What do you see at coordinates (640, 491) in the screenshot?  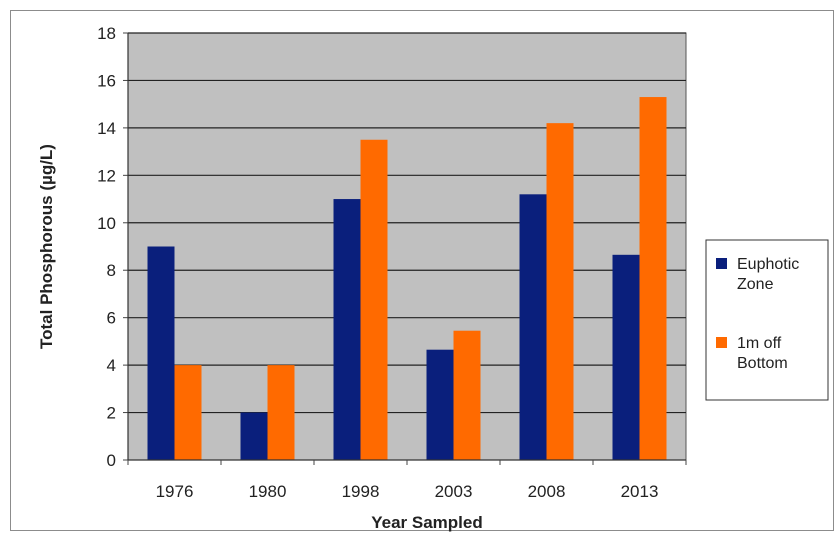 I see `x-tick-label: 2013` at bounding box center [640, 491].